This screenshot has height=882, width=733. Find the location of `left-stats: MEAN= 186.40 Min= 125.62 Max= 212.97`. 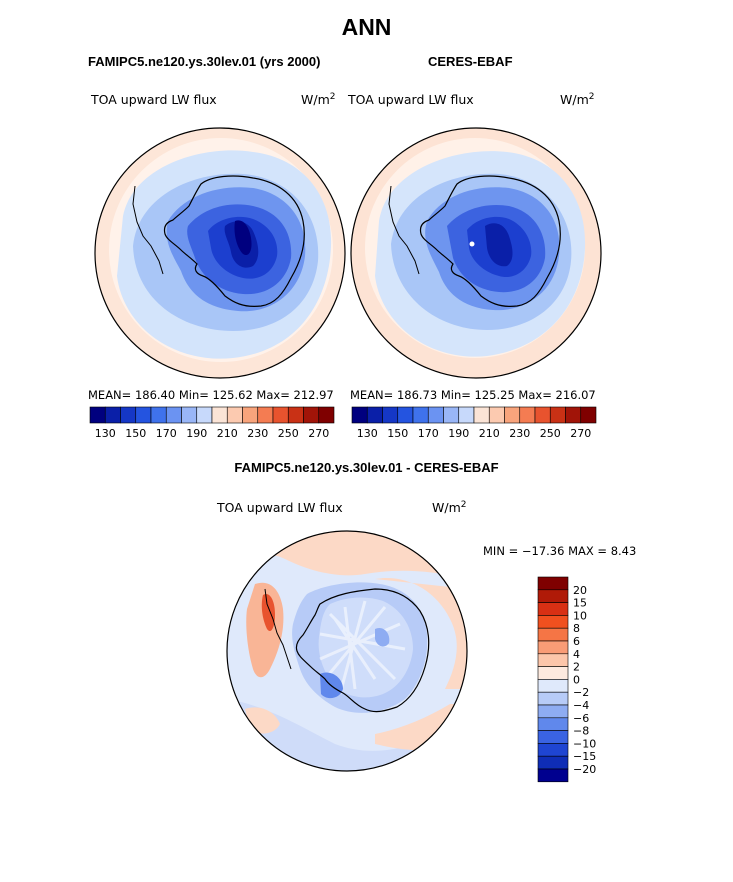

left-stats: MEAN= 186.40 Min= 125.62 Max= 212.97 is located at coordinates (211, 395).